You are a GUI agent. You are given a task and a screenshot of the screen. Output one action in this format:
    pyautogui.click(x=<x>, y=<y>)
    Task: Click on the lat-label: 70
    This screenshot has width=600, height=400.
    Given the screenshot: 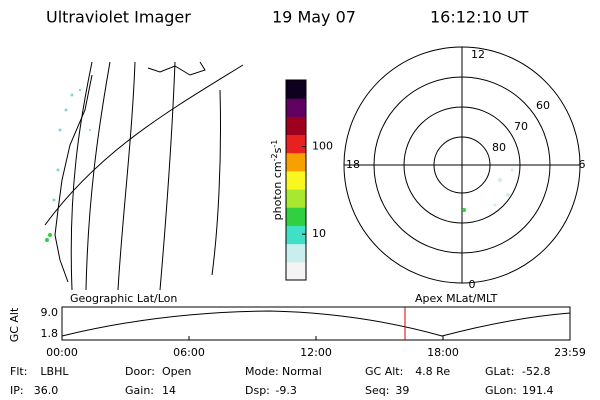 What is the action you would take?
    pyautogui.click(x=521, y=126)
    